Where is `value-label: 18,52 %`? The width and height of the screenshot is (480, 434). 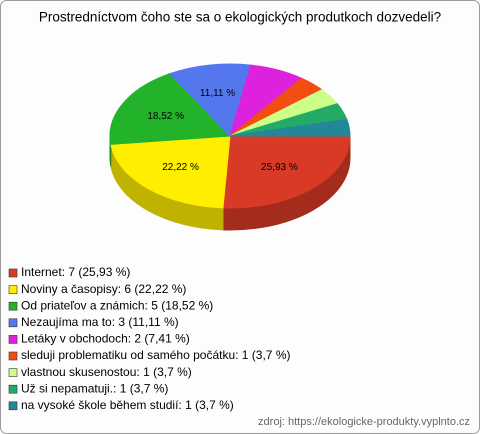
value-label: 18,52 % is located at coordinates (165, 116).